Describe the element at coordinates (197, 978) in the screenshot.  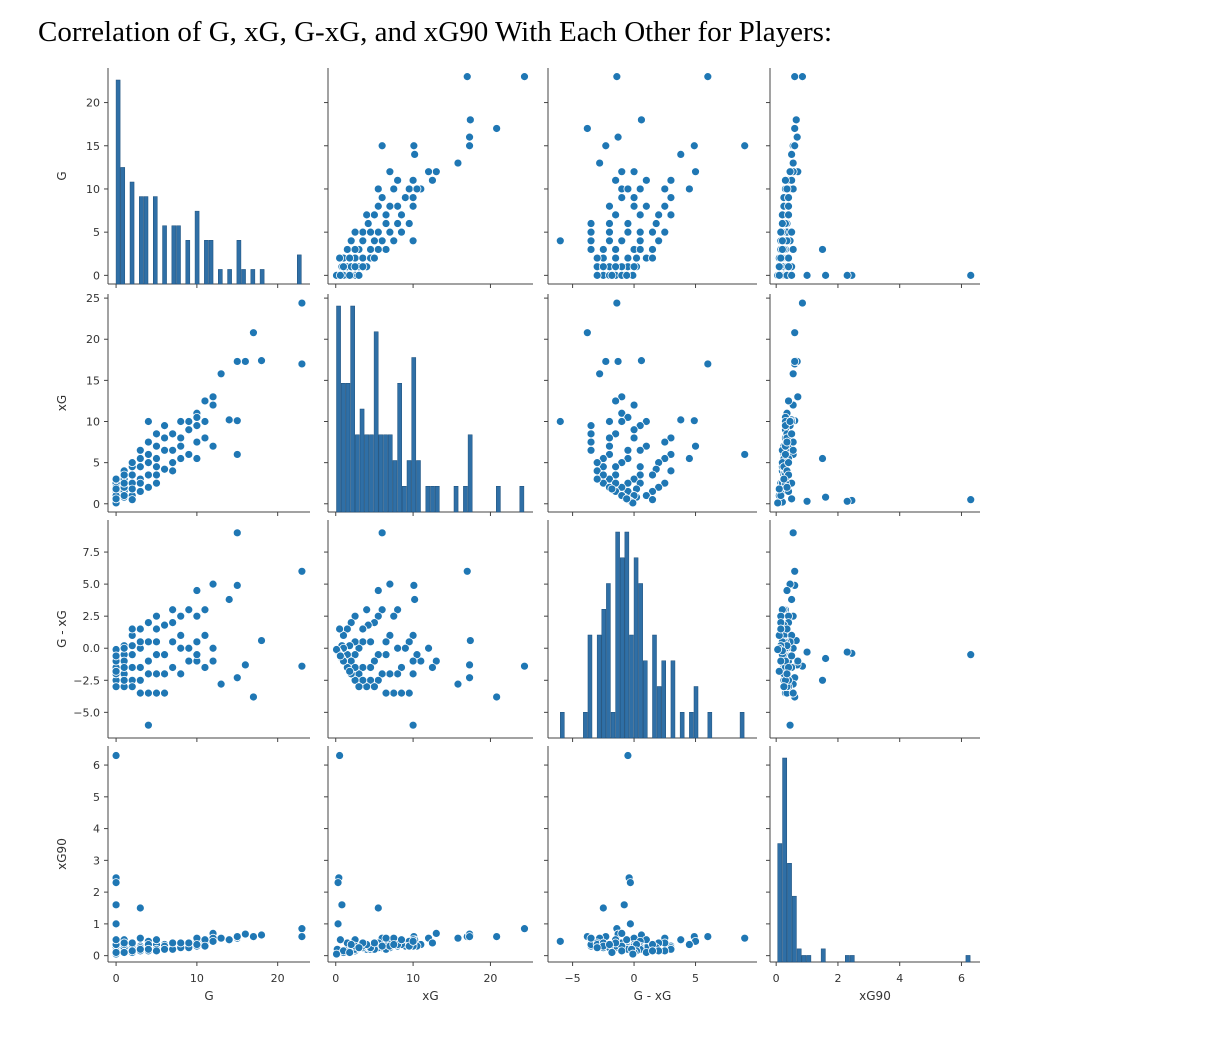
I see `x-tick-label: 10` at that location.